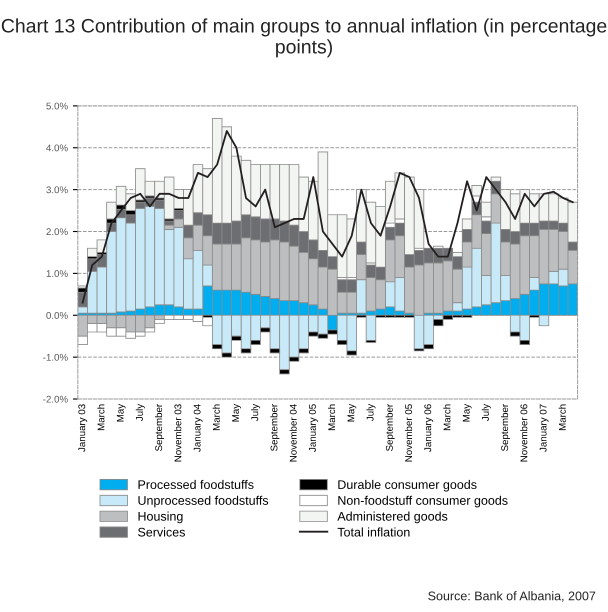  What do you see at coordinates (196, 485) in the screenshot?
I see `legend-label: Processed foodstuffs` at bounding box center [196, 485].